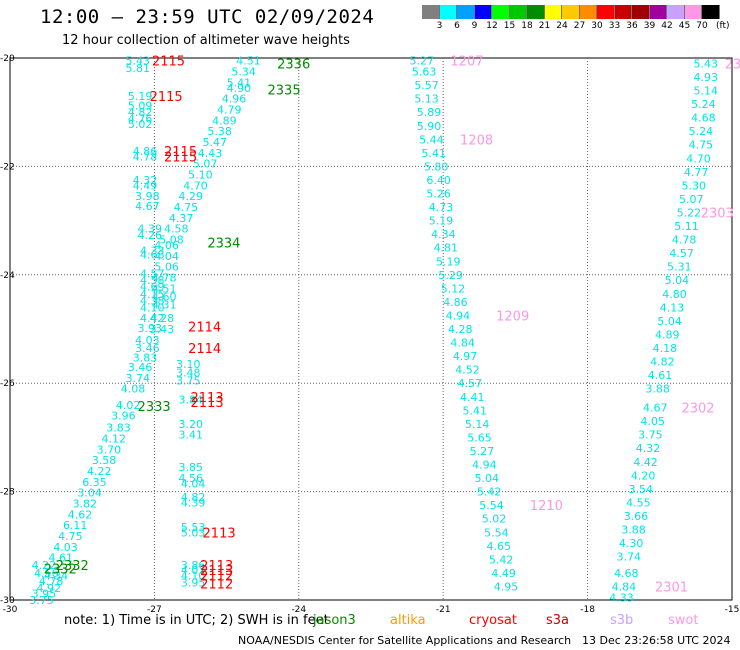  I want to click on wave-height-value: 4.42, so click(645, 462).